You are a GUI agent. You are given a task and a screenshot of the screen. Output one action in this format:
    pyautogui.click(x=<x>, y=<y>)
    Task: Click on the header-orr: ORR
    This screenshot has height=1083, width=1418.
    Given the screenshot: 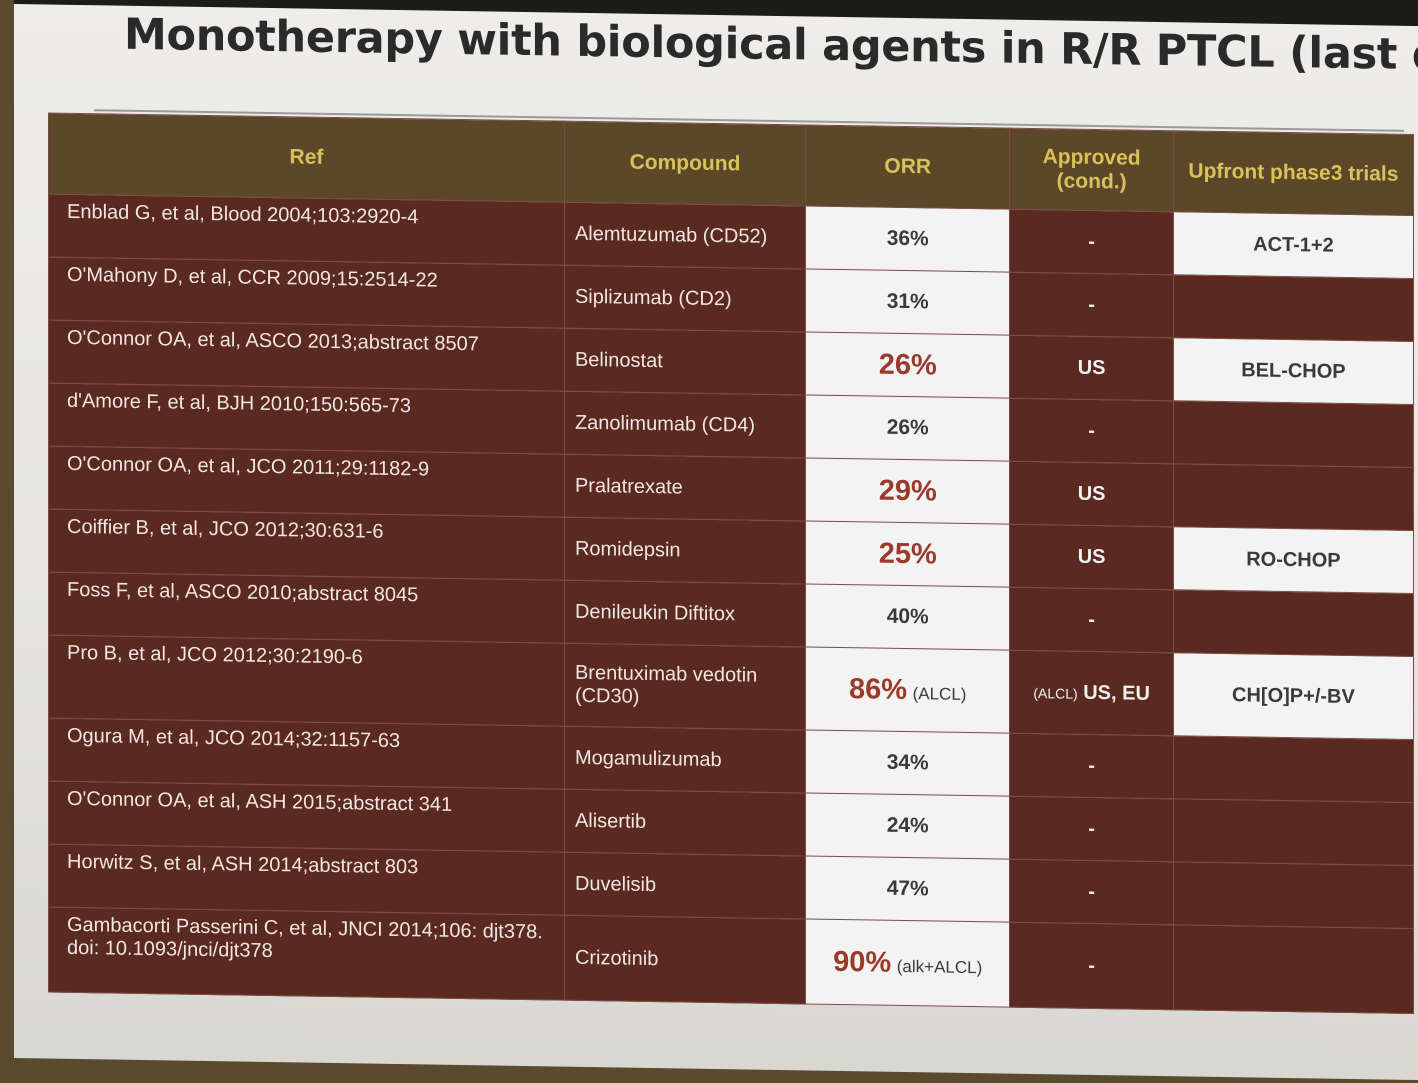 What is the action you would take?
    pyautogui.click(x=907, y=167)
    